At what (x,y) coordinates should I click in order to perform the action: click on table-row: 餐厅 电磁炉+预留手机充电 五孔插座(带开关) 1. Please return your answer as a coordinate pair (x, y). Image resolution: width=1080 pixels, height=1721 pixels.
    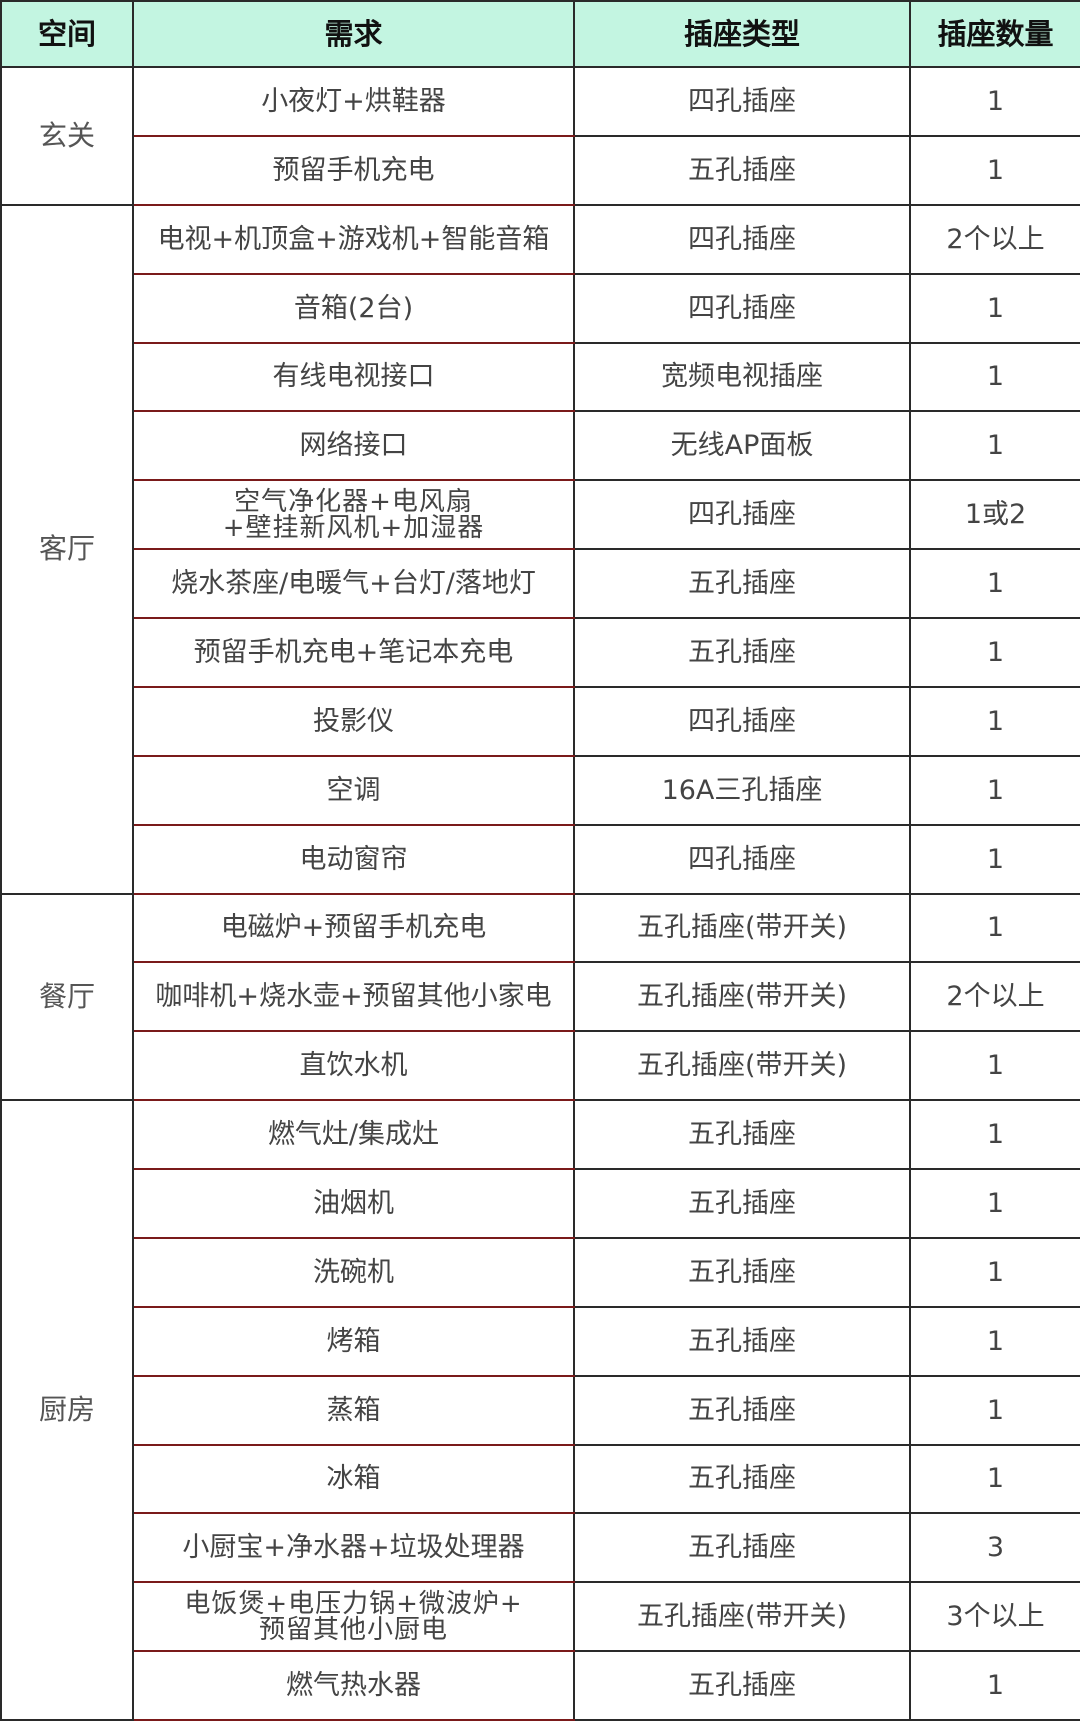
    Looking at the image, I should click on (540, 997).